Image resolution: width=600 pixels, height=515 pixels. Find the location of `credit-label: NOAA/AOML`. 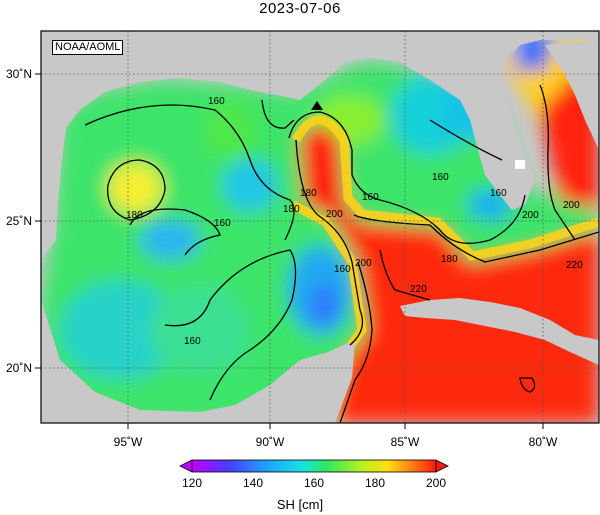

credit-label: NOAA/AOML is located at coordinates (88, 47).